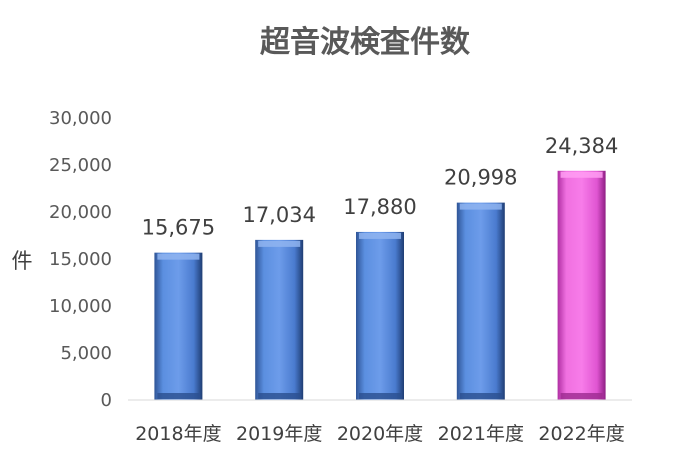  Describe the element at coordinates (581, 434) in the screenshot. I see `x-tick-label: 2022年度` at that location.